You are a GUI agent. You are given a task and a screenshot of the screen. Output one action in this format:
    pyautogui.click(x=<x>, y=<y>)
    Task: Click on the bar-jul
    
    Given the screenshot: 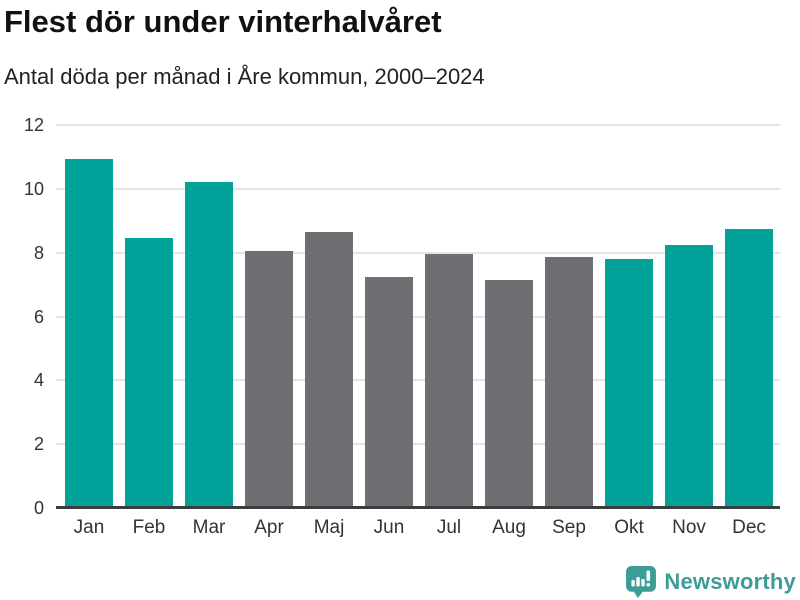 What is the action you would take?
    pyautogui.click(x=449, y=381)
    